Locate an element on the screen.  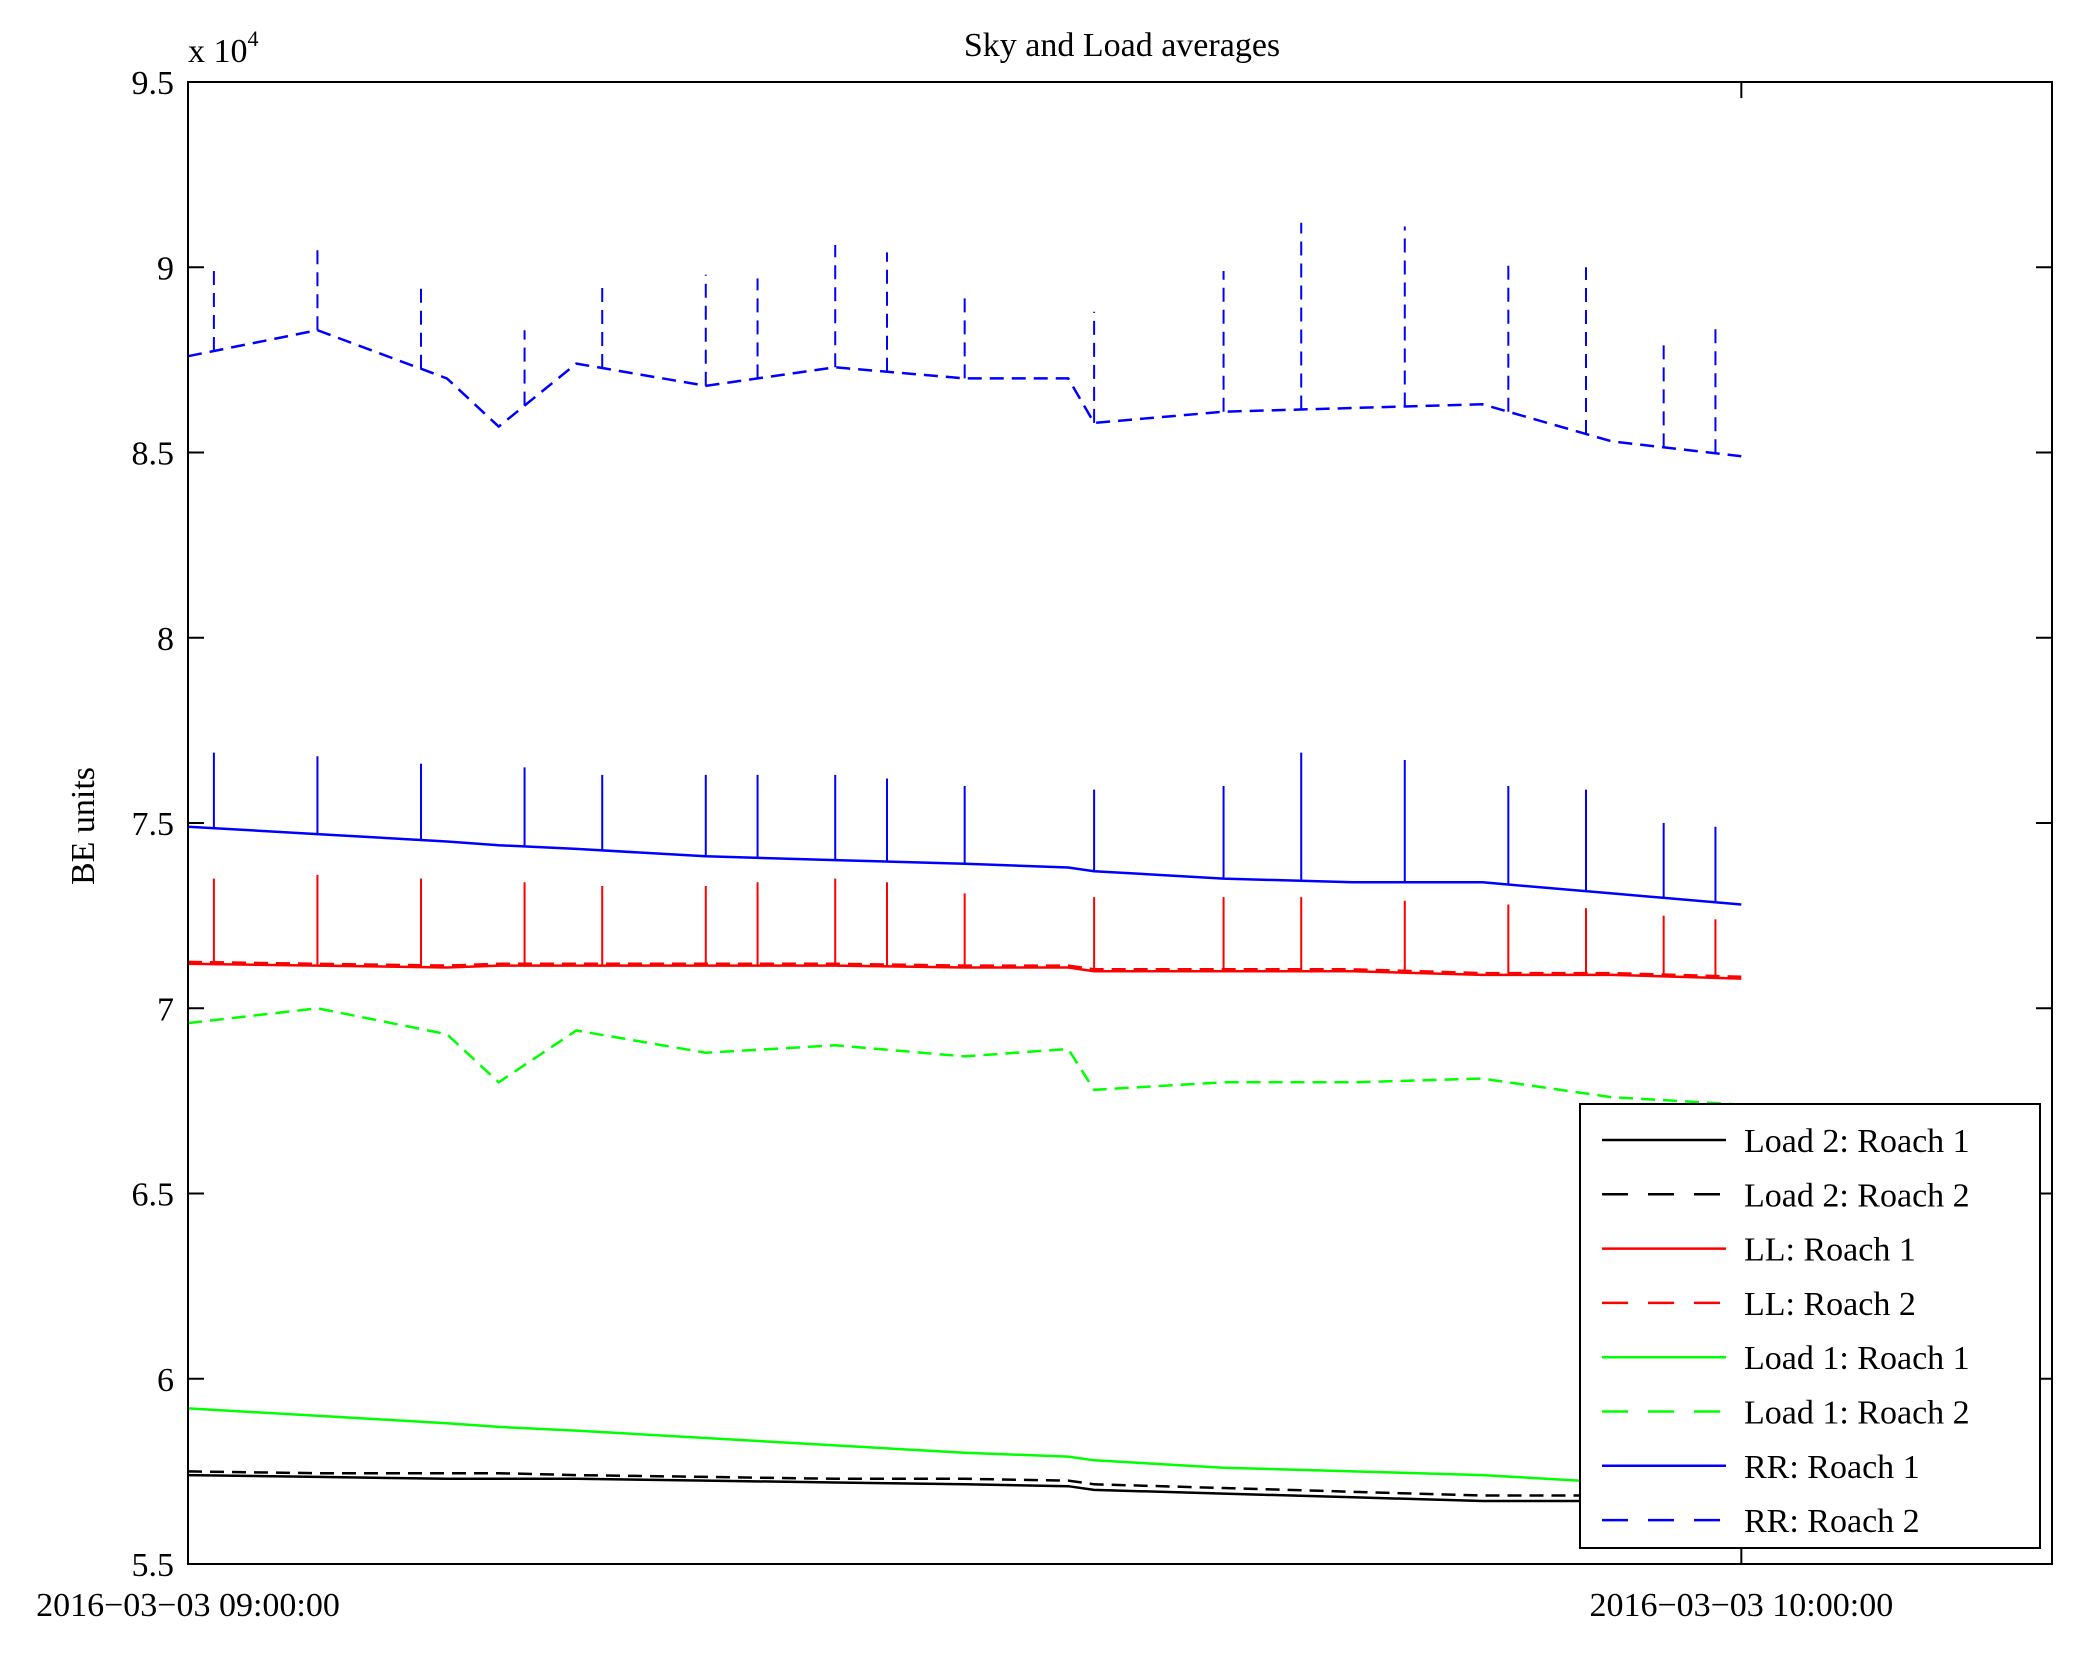
legend-label: RR: Roach 2 is located at coordinates (1832, 1521).